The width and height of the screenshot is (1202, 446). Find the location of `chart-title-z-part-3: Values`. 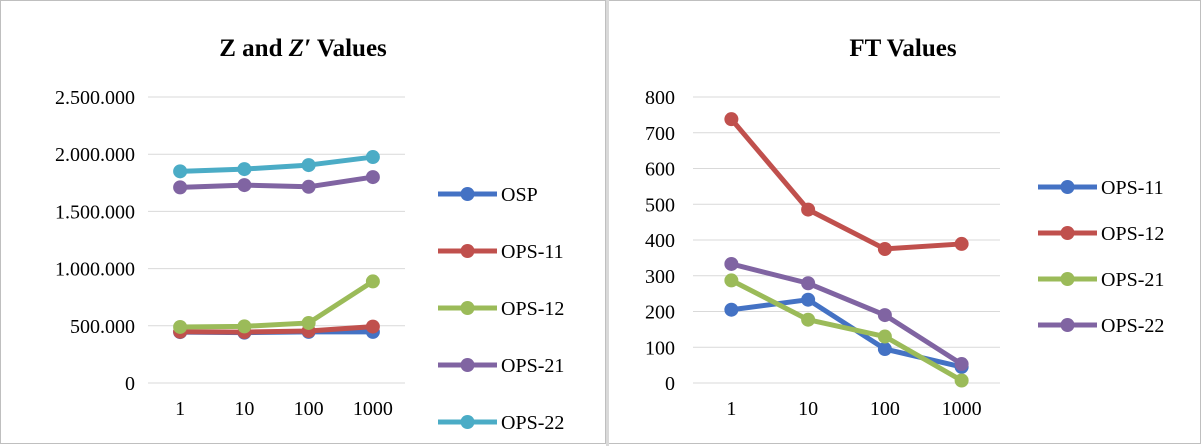

chart-title-z-part-3: Values is located at coordinates (349, 48).